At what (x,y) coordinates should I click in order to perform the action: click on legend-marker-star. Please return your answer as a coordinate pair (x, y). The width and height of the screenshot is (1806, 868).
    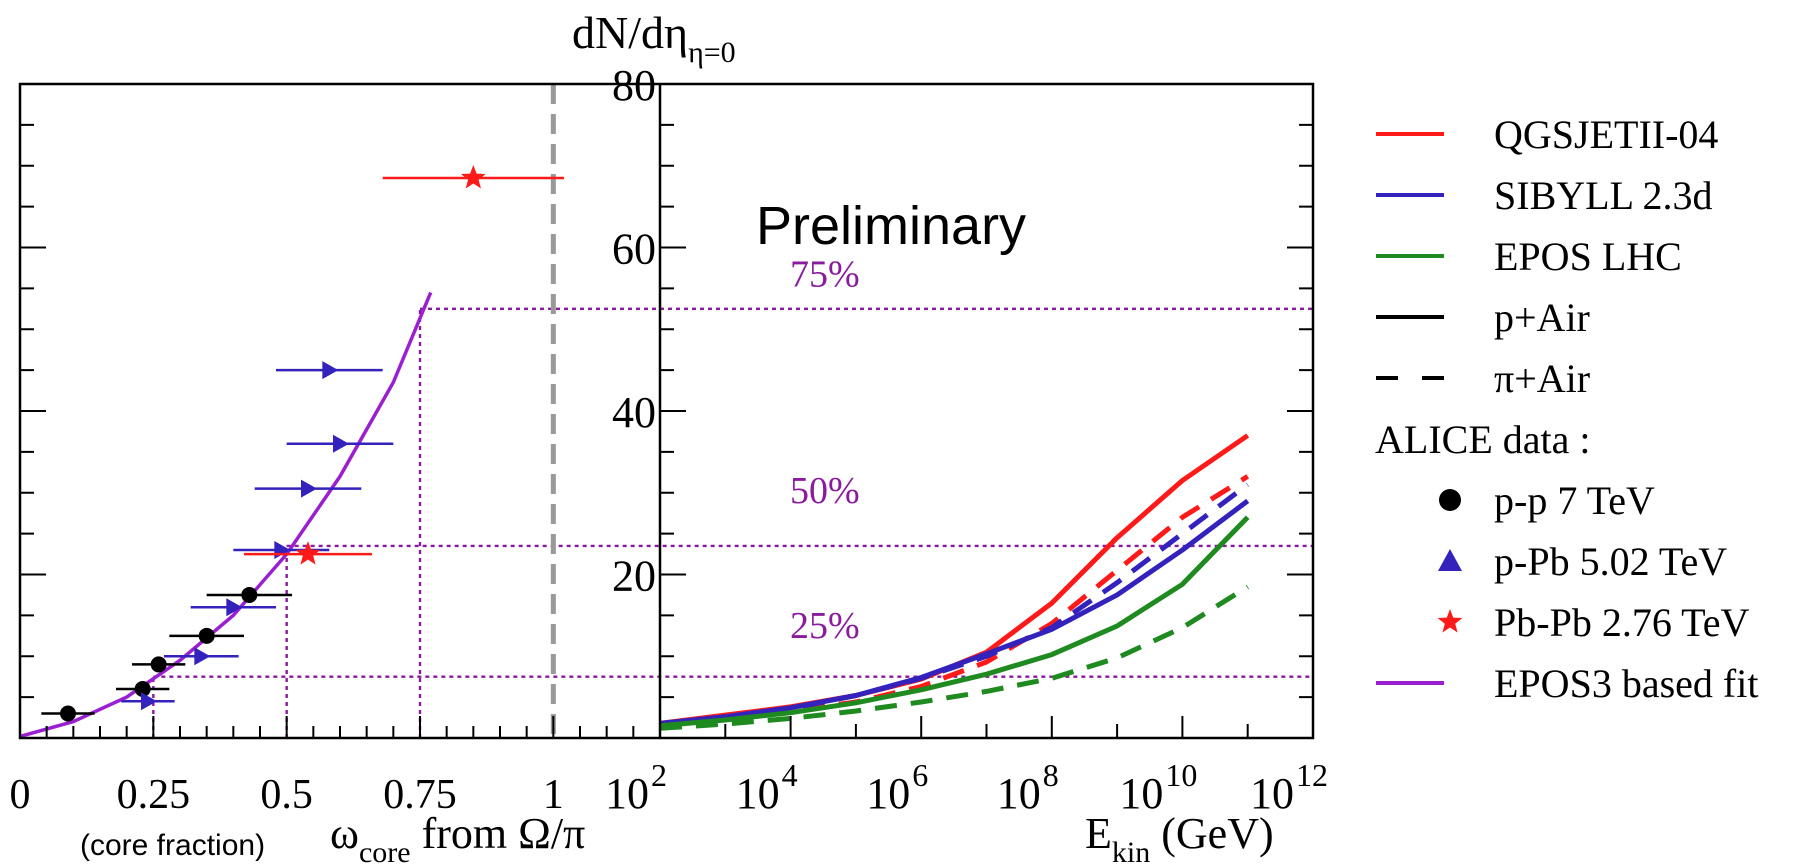
    Looking at the image, I should click on (1450, 621).